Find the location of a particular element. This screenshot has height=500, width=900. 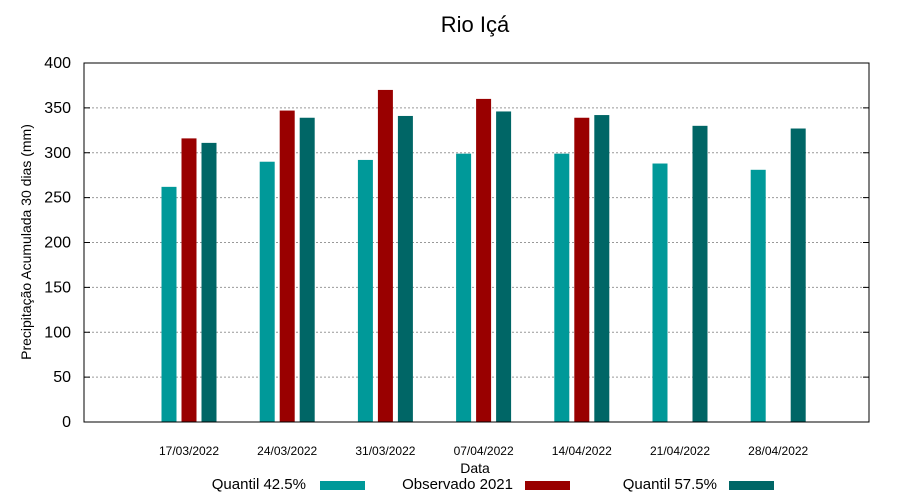

legend-label: Observado 2021 is located at coordinates (457, 484).